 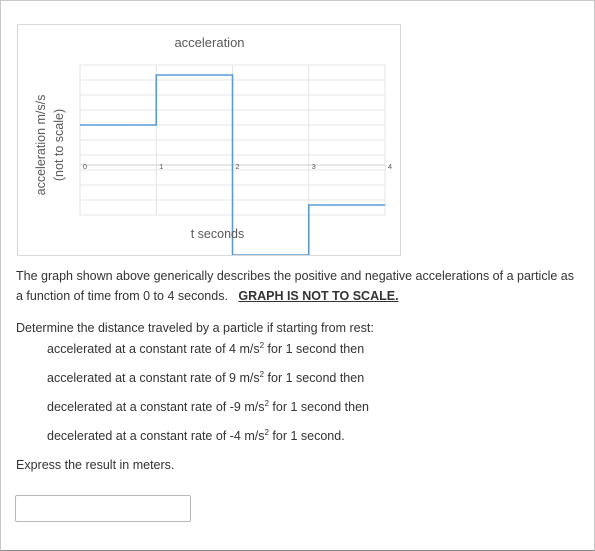 What do you see at coordinates (156, 436) in the screenshot?
I see `step-4-prefix: decelerated at a constant rate of -4 m/s` at bounding box center [156, 436].